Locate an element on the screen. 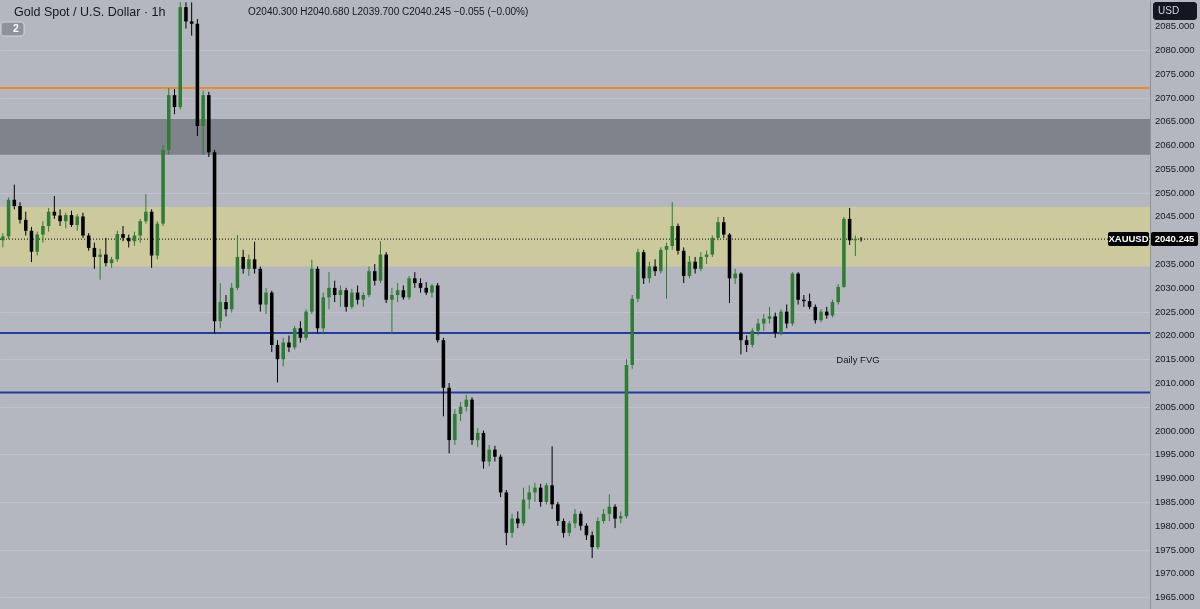  y-tick-label: 2050.000 is located at coordinates (1175, 192).